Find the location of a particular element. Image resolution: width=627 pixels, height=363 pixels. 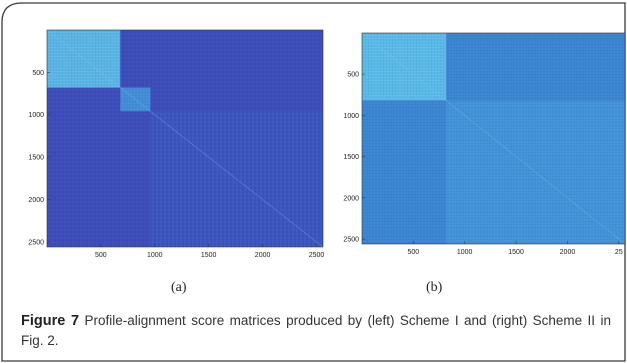

x-tick-label-a-1: 1000 is located at coordinates (155, 255).